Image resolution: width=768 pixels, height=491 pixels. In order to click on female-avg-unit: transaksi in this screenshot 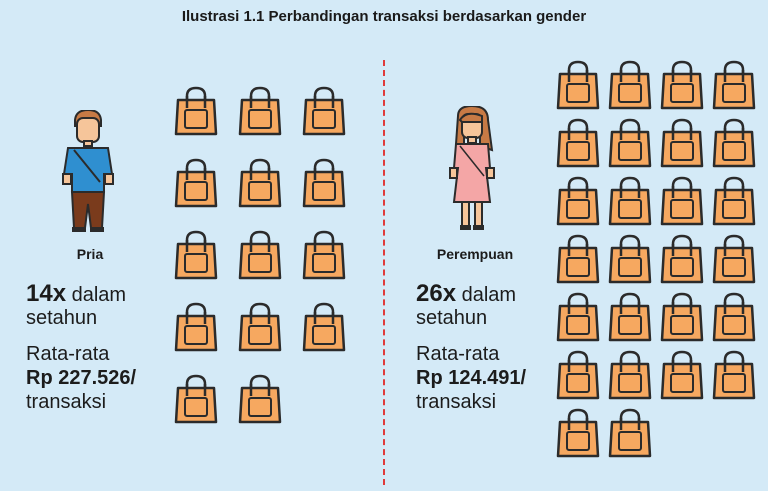, I will do `click(456, 402)`.